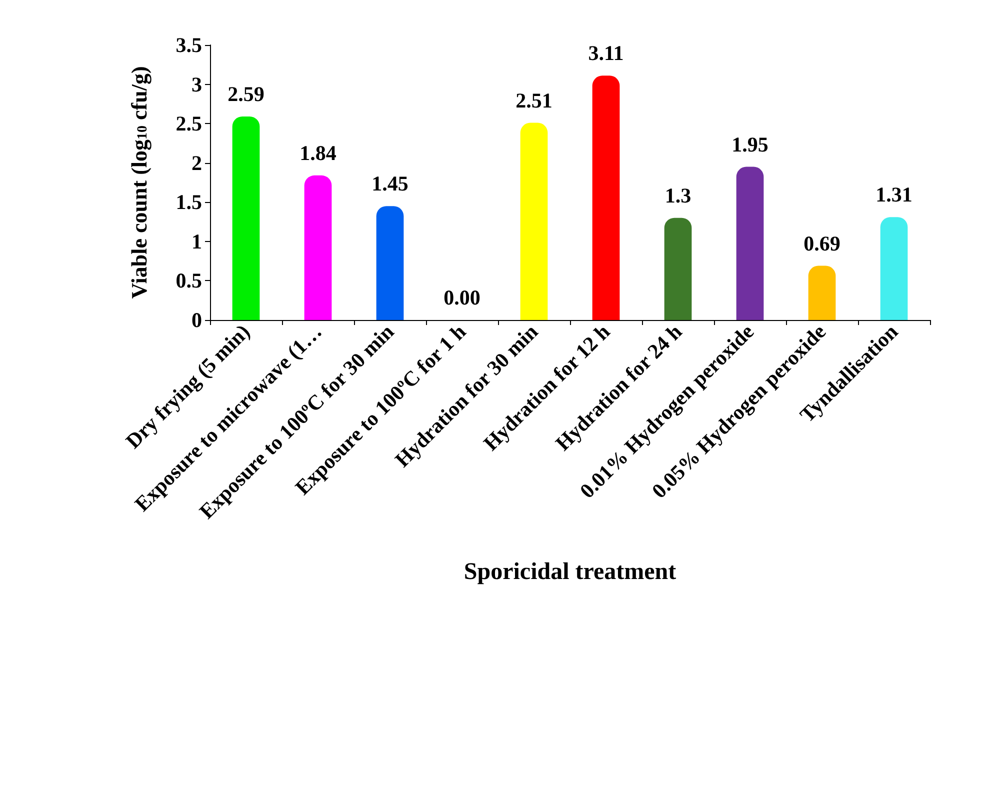 The width and height of the screenshot is (1000, 788). What do you see at coordinates (197, 84) in the screenshot?
I see `y-tick-label: 3` at bounding box center [197, 84].